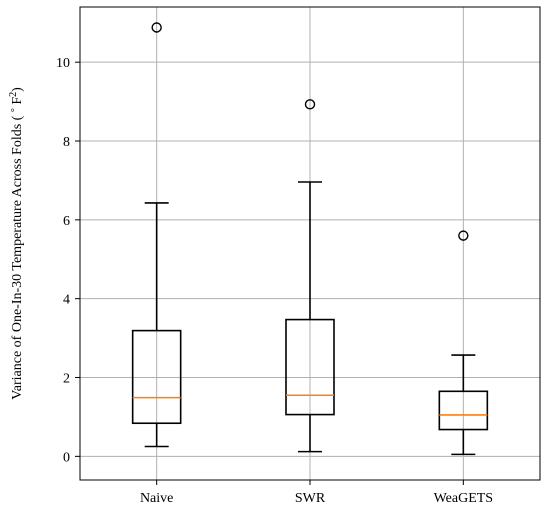  What do you see at coordinates (63, 63) in the screenshot?
I see `y-tick-label: 10` at bounding box center [63, 63].